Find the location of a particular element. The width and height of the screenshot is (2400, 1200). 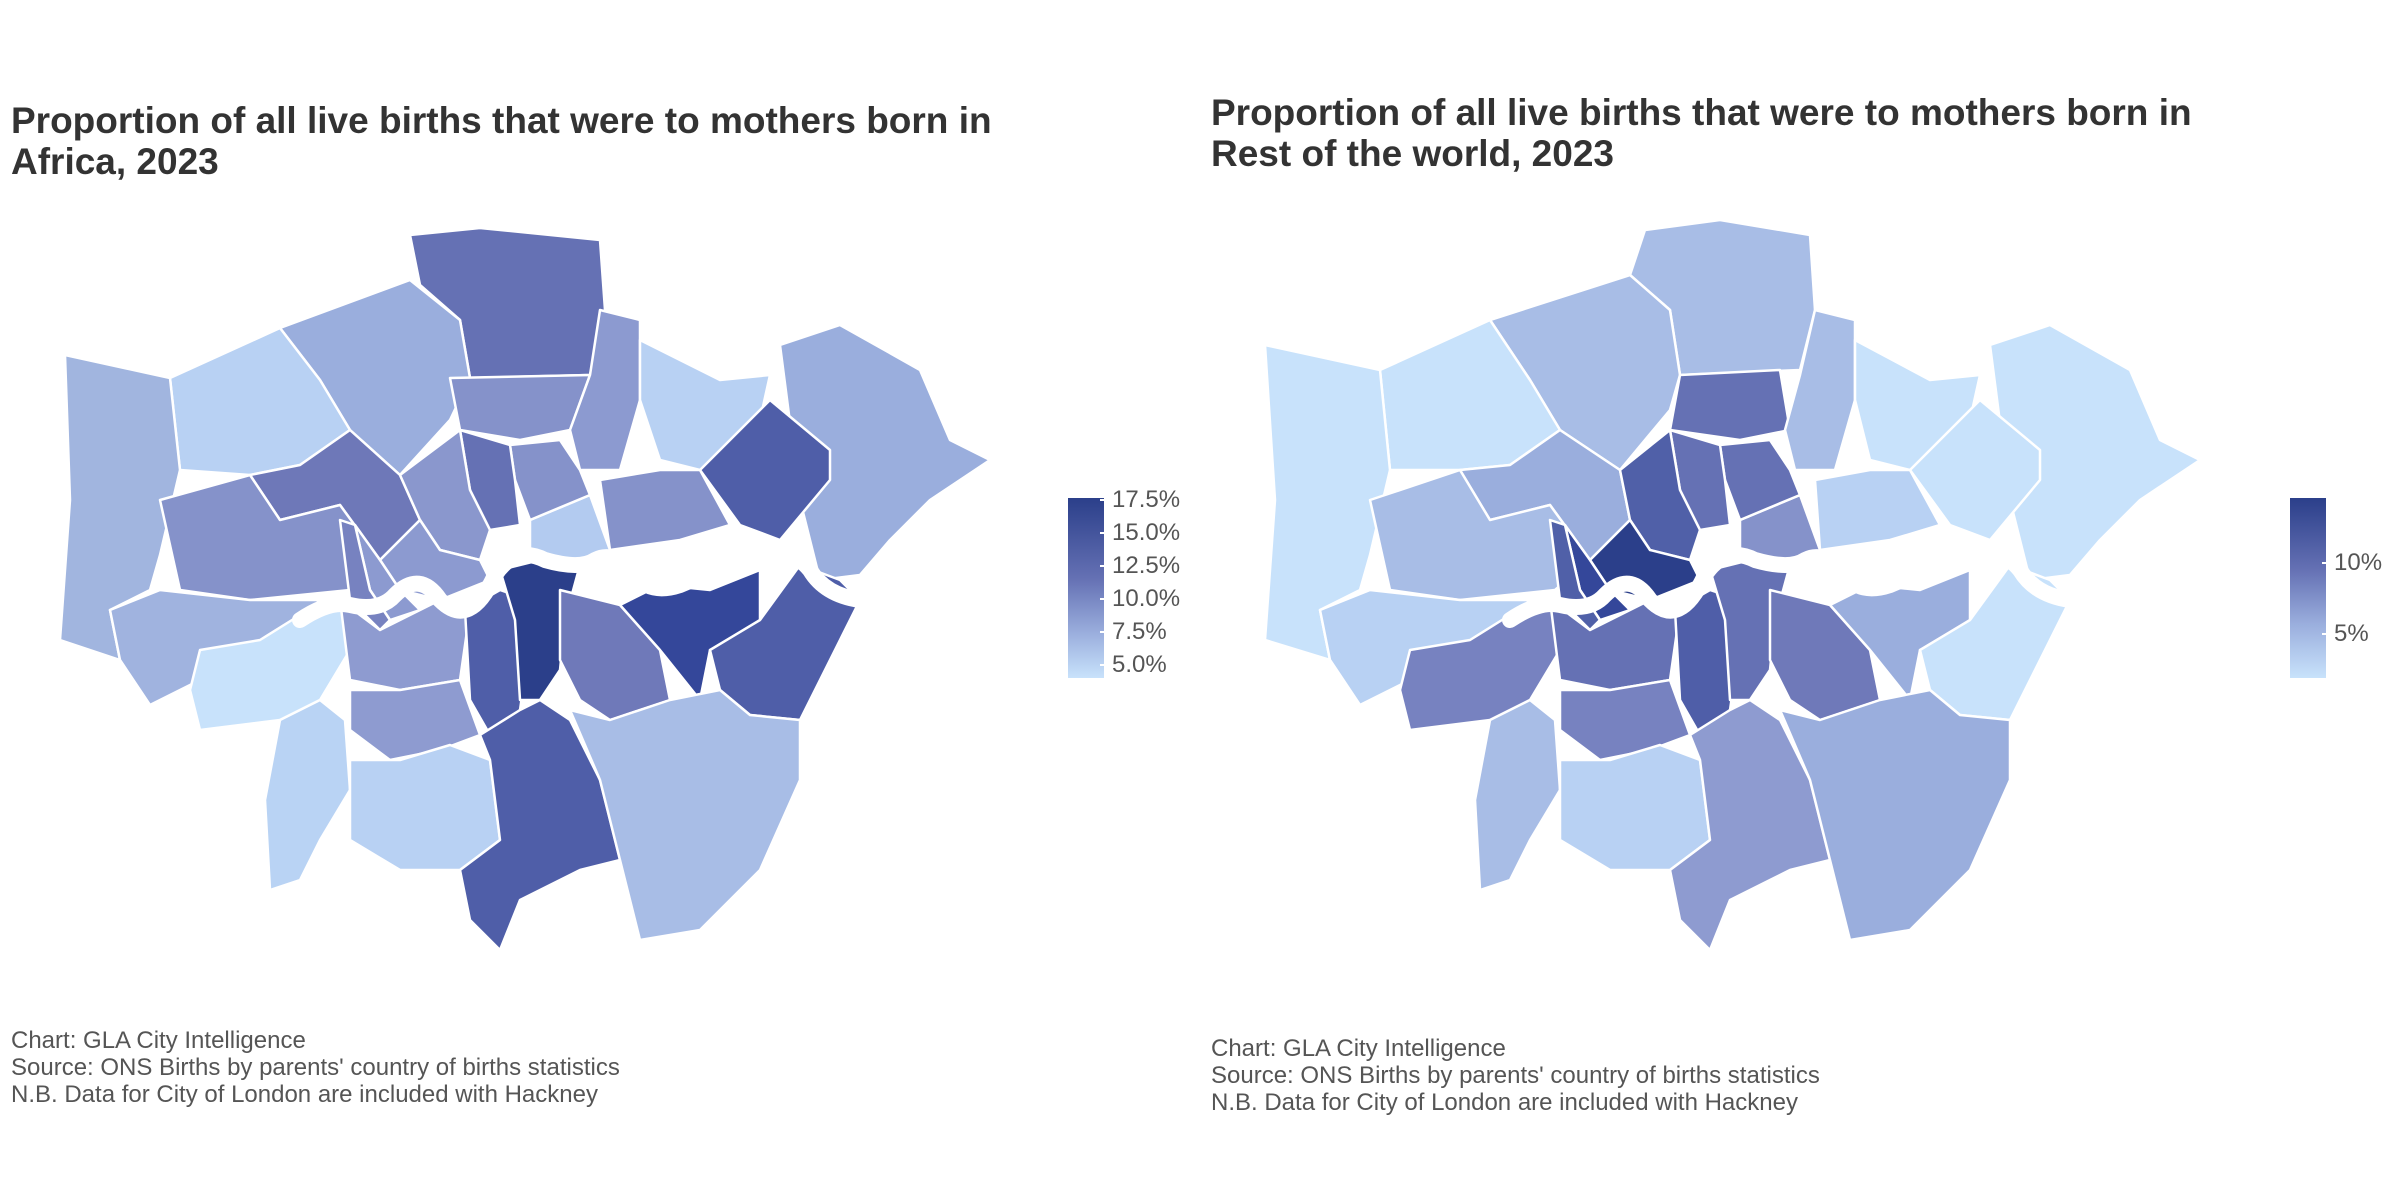

africa-legend-colorbar is located at coordinates (1086, 588).